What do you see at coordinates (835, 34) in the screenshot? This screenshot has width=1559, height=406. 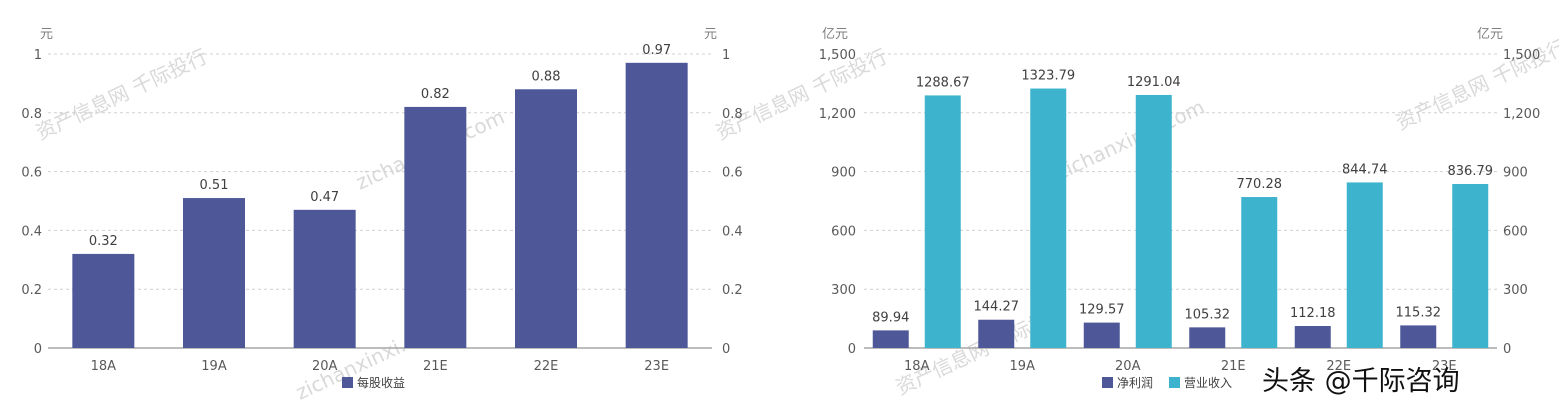 I see `y-axis-unit: 亿元` at bounding box center [835, 34].